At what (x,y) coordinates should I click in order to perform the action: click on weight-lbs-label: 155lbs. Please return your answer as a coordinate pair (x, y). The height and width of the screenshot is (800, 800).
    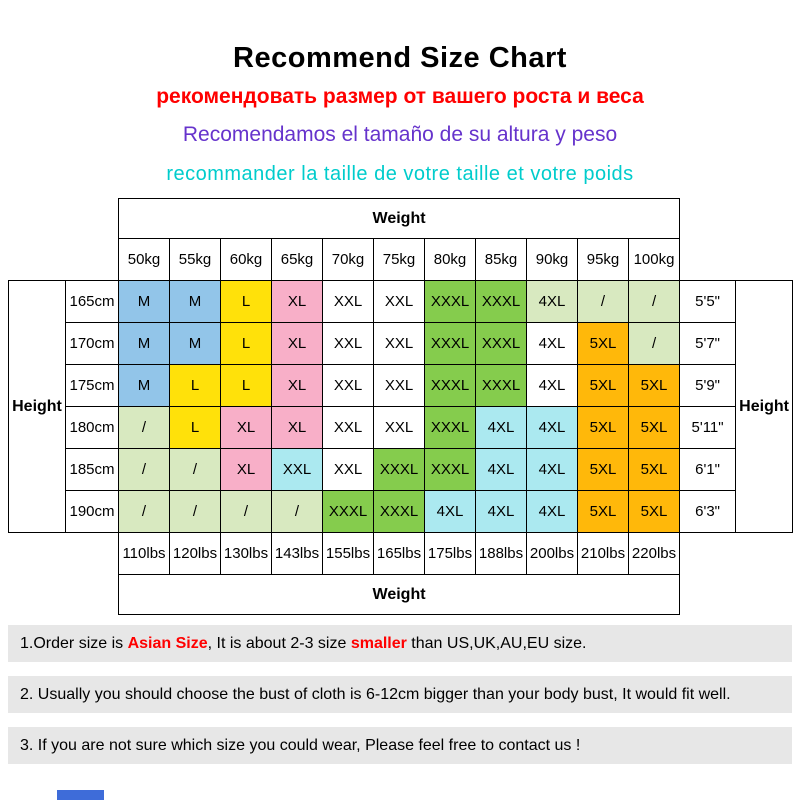
    Looking at the image, I should click on (348, 553).